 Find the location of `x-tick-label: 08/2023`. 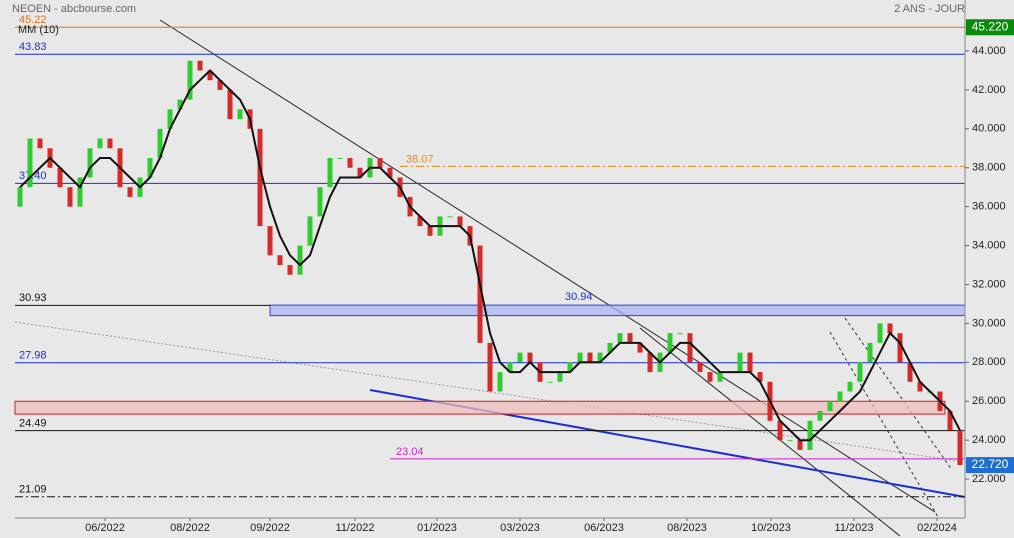

x-tick-label: 08/2023 is located at coordinates (687, 528).